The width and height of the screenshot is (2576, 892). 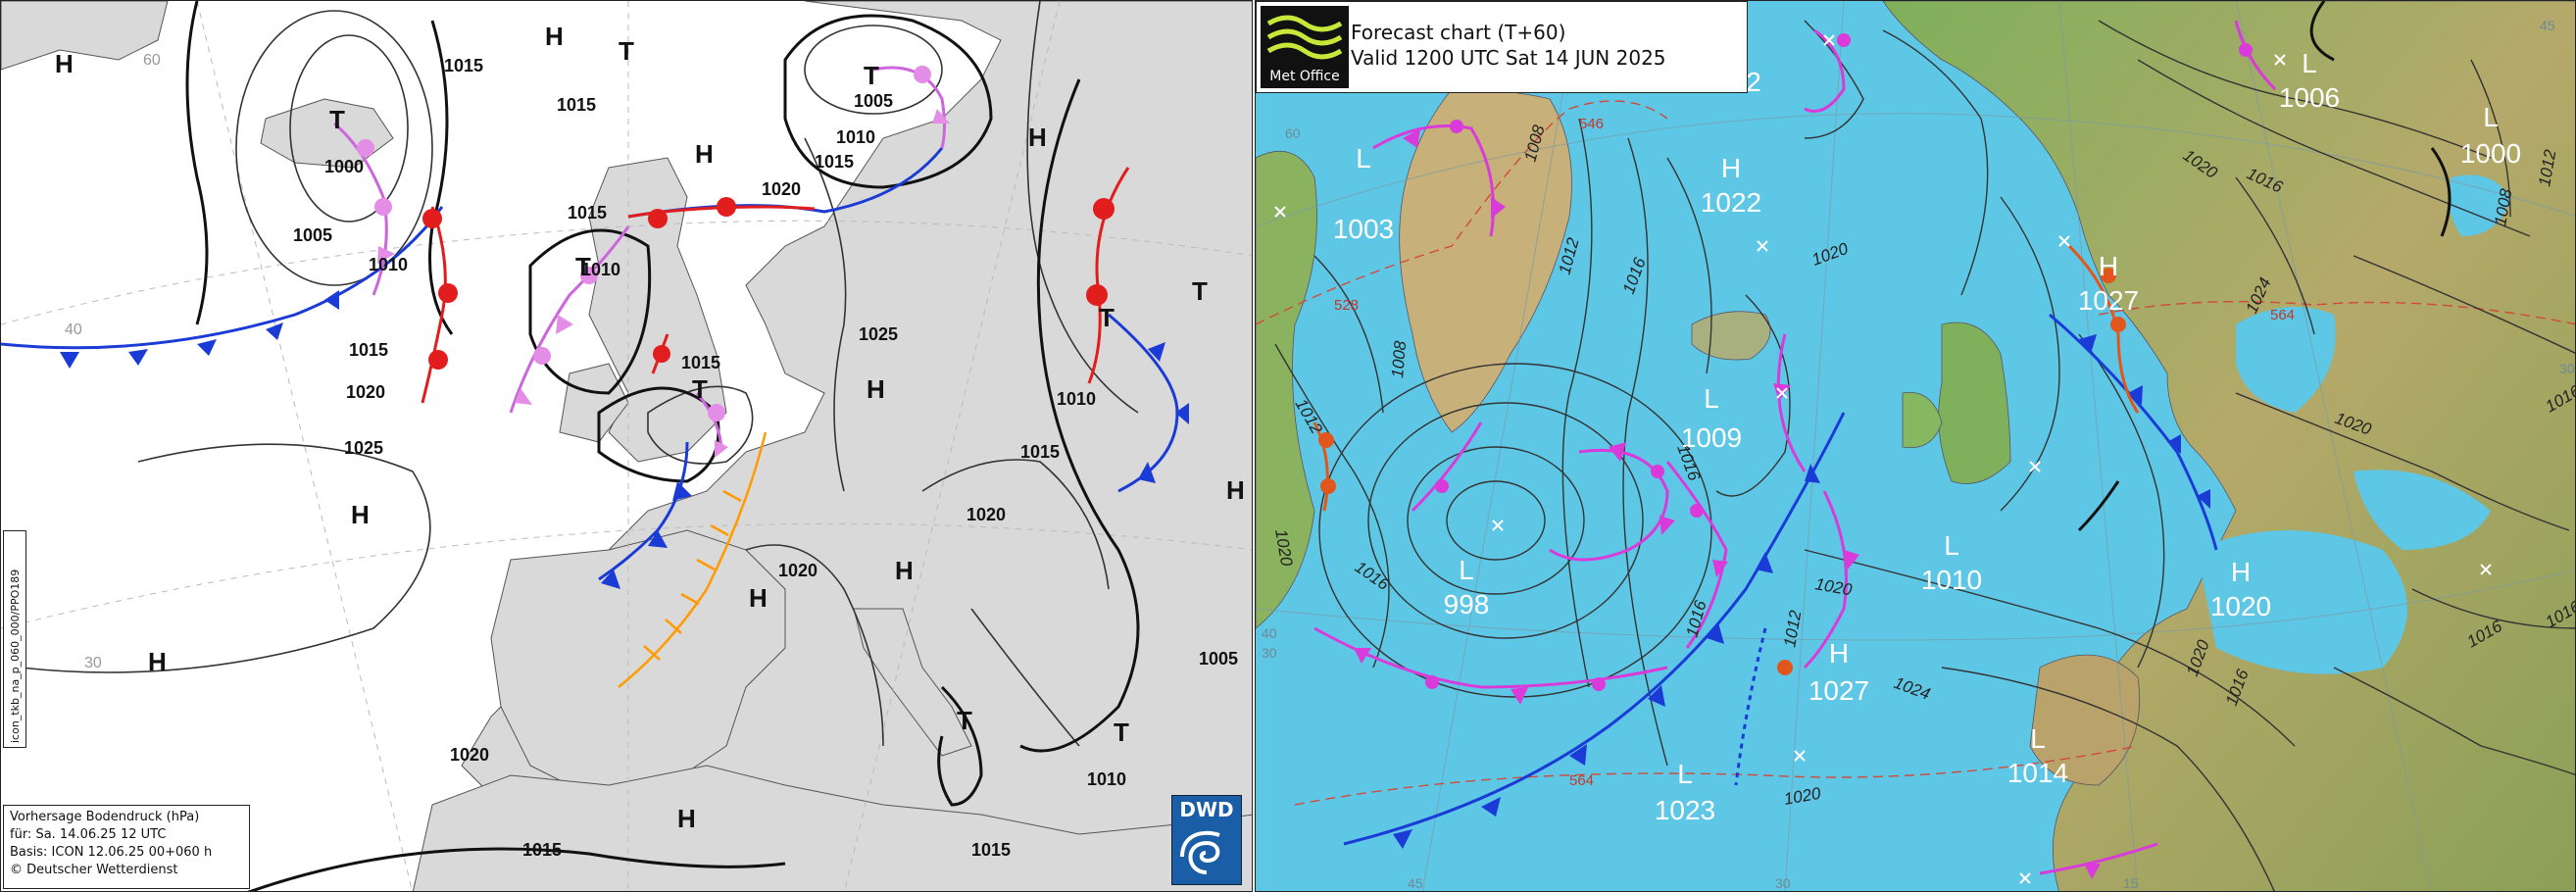 What do you see at coordinates (1467, 604) in the screenshot?
I see `metoffice-center-value: 998` at bounding box center [1467, 604].